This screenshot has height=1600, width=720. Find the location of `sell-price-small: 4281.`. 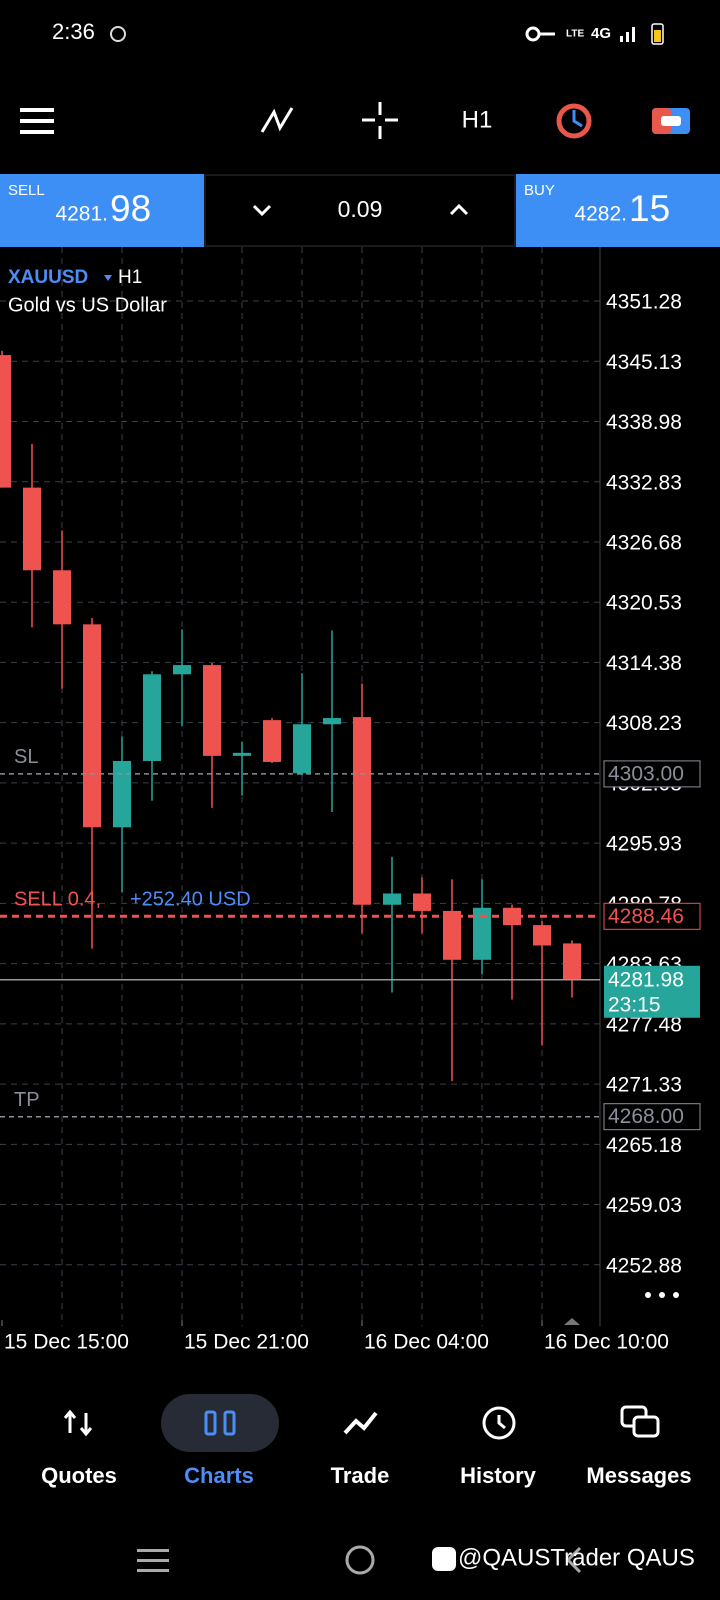

sell-price-small: 4281. is located at coordinates (81, 214).